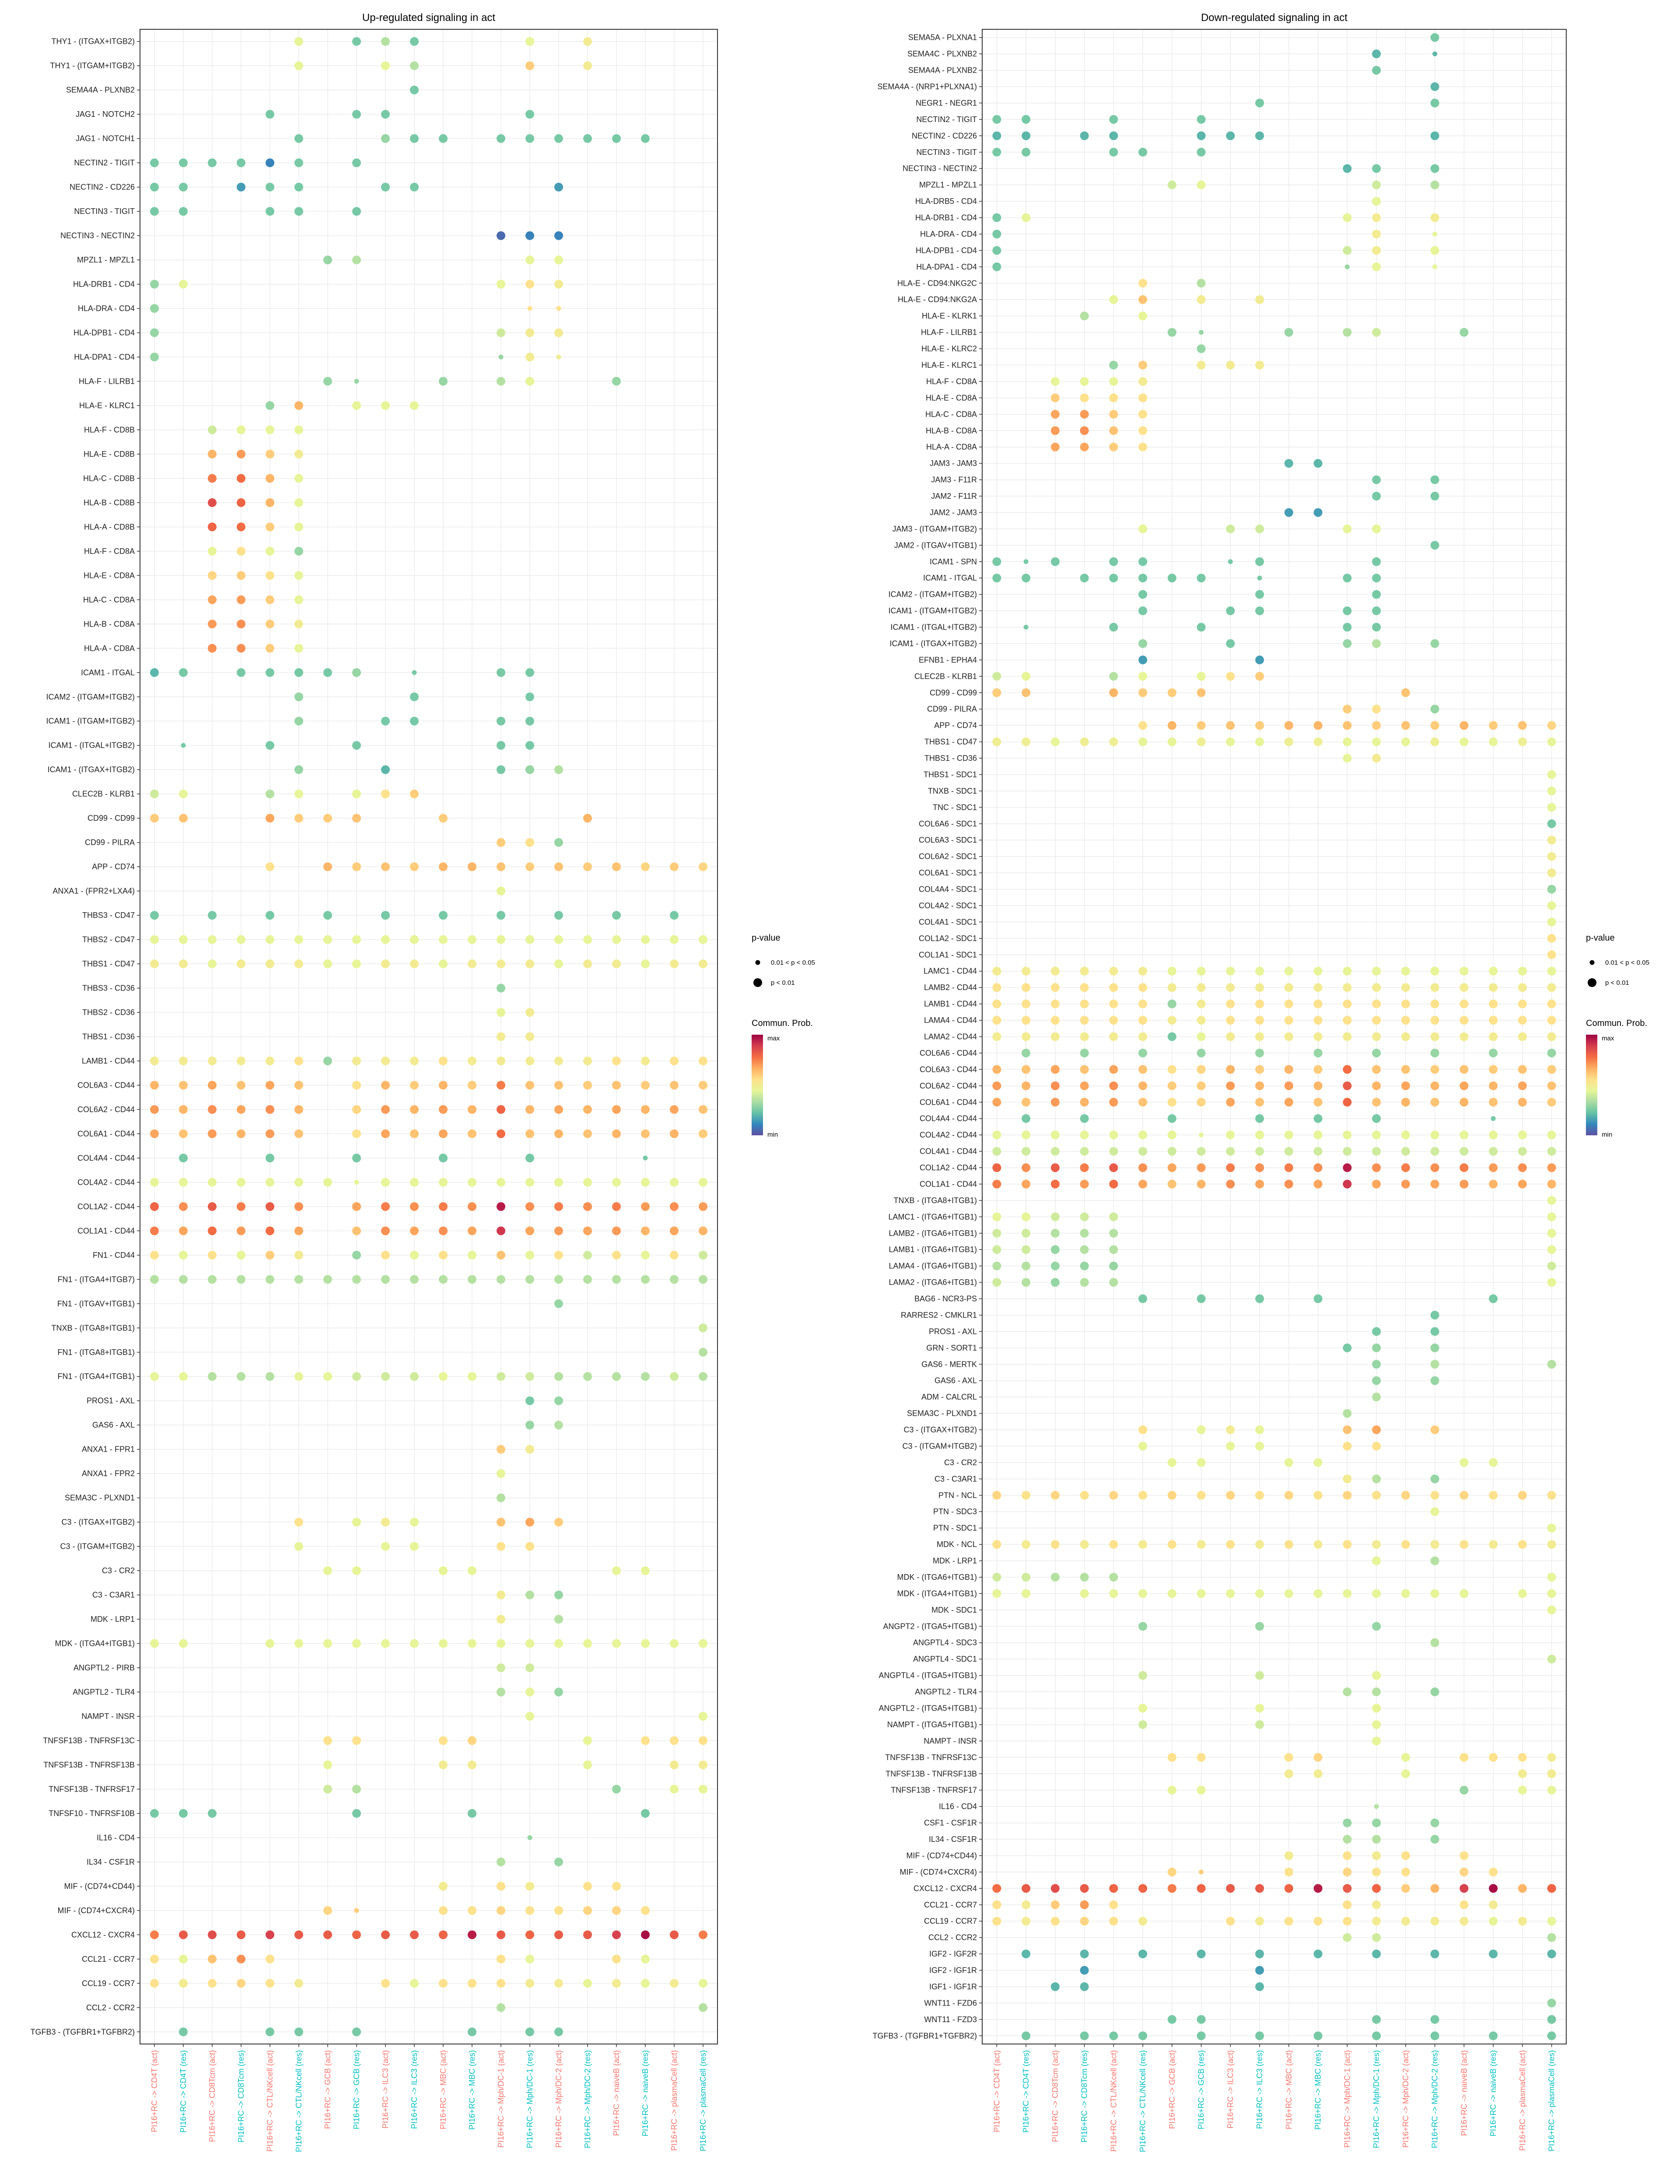  What do you see at coordinates (930, 1626) in the screenshot?
I see `y-tick-label: ANGPT2 - (ITGA5+ITGB1)` at bounding box center [930, 1626].